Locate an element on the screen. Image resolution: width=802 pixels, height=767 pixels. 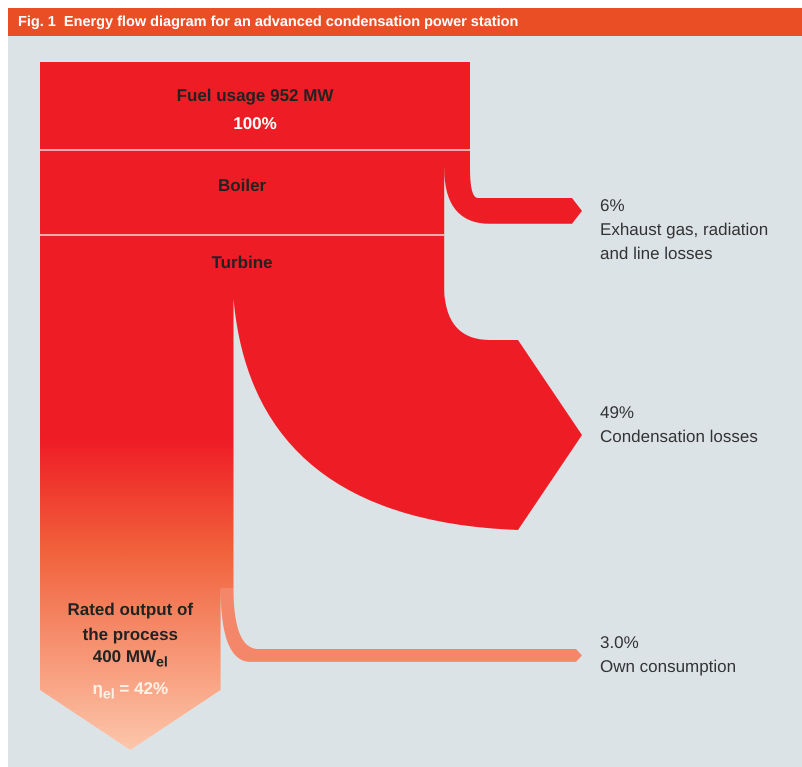
text: Fig. 1 Energy flow diagram for an advanced condensation power station is located at coordinates (405, 22).